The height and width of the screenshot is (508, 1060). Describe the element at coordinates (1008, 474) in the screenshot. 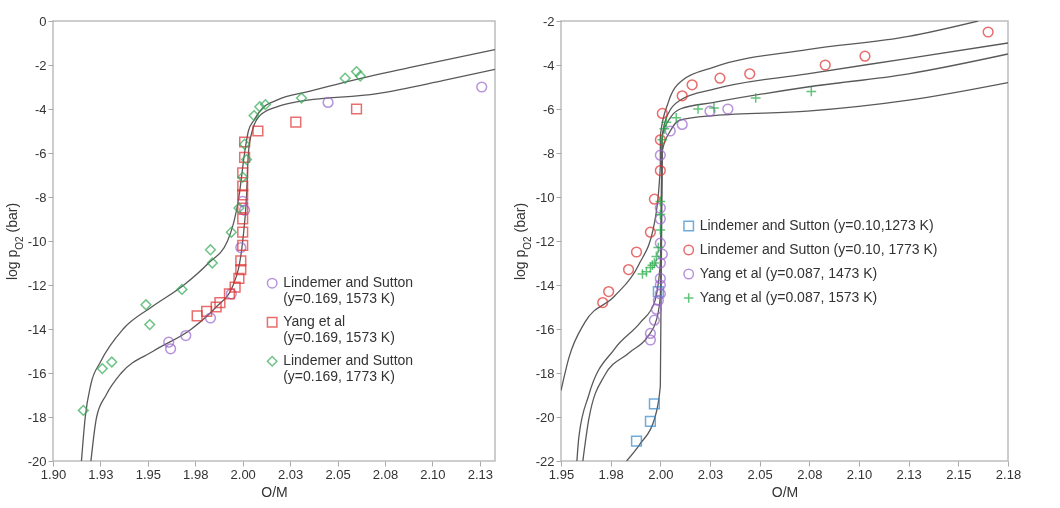

I see `x-tick-label: 2.18` at that location.